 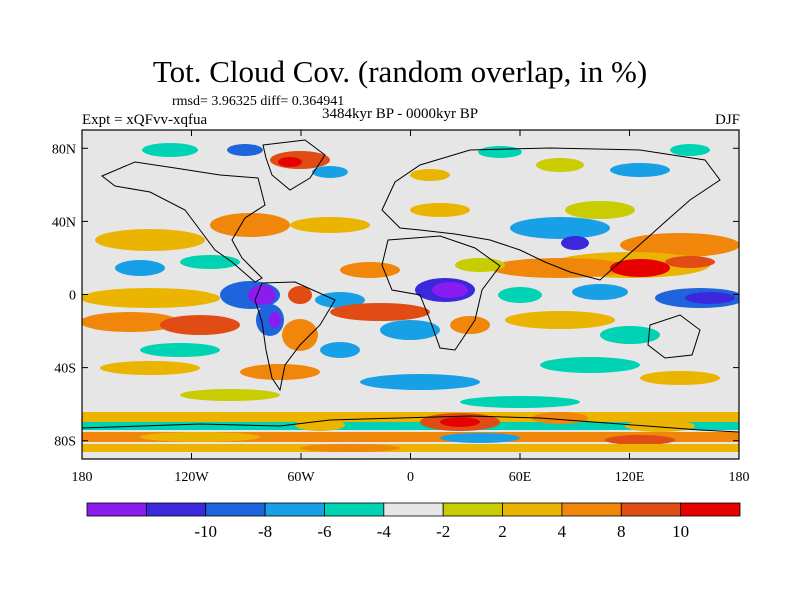 I want to click on lat-tick-label: 40N, so click(x=64, y=222).